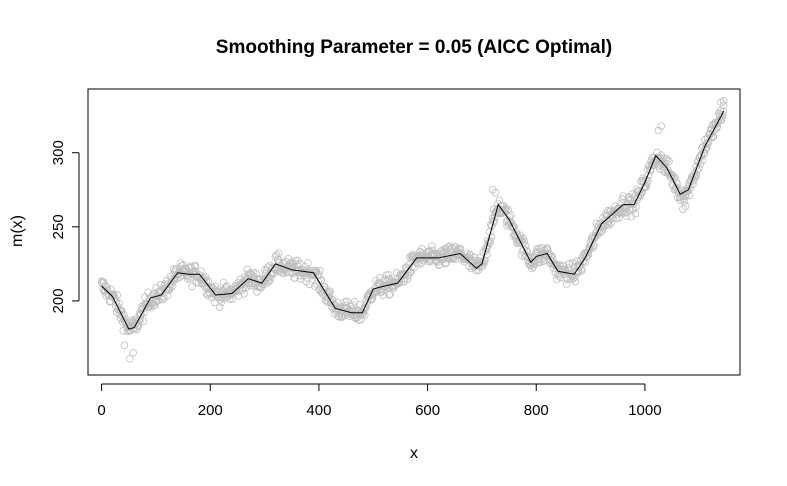 The height and width of the screenshot is (486, 787). I want to click on x-tick-label: 400, so click(318, 410).